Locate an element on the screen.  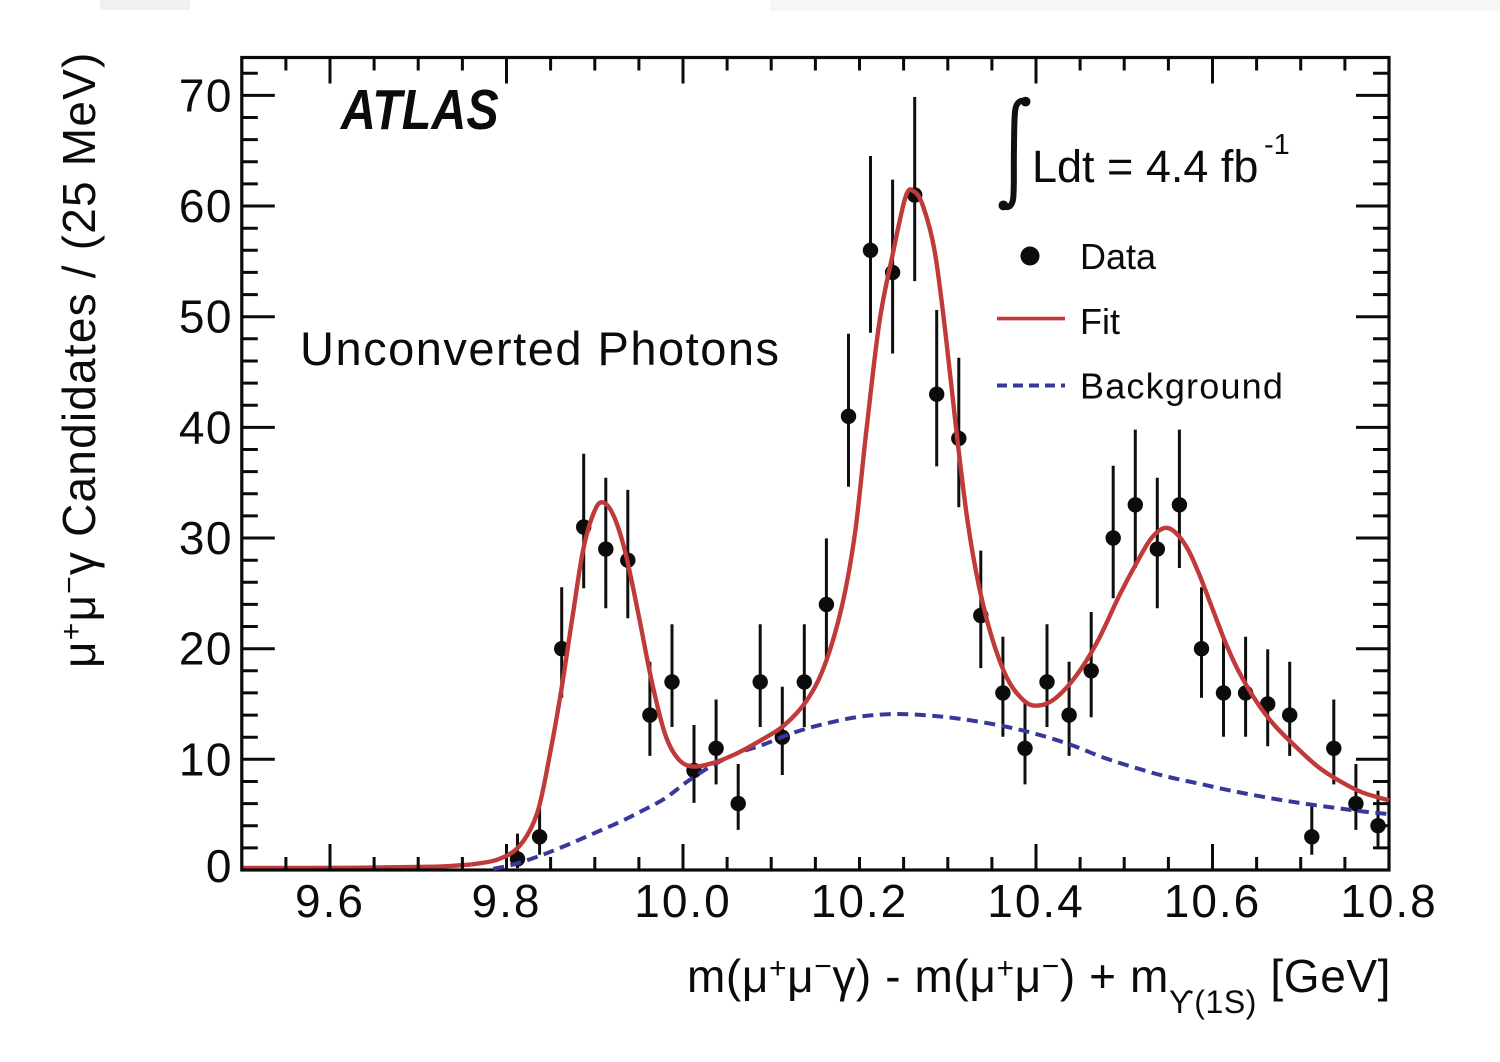
svg-text: μ+μ−γ Candidates / (25 MeV) is located at coordinates (79, 359).